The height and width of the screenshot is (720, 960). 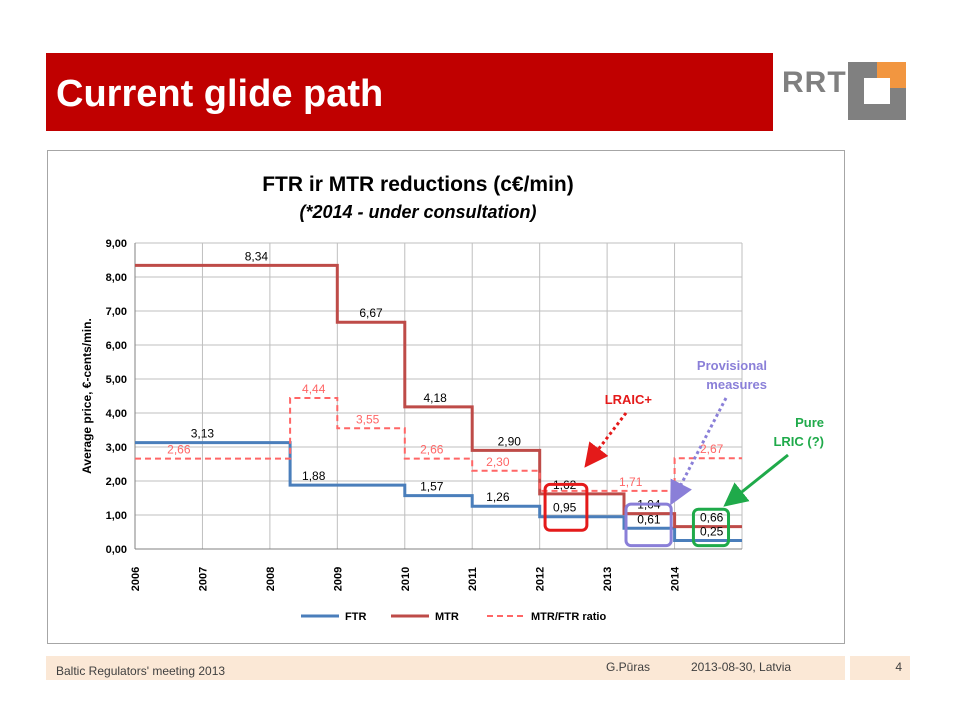 What do you see at coordinates (608, 579) in the screenshot?
I see `x-tick-label: 2013` at bounding box center [608, 579].